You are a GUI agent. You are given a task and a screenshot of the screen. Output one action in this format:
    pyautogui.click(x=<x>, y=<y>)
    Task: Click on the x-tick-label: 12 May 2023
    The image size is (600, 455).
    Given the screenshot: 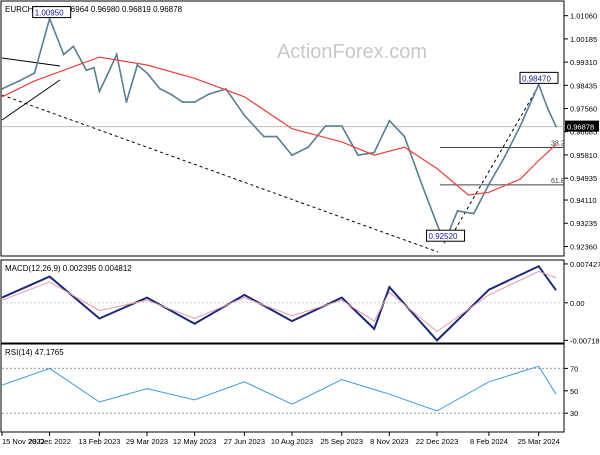 What is the action you would take?
    pyautogui.click(x=194, y=441)
    